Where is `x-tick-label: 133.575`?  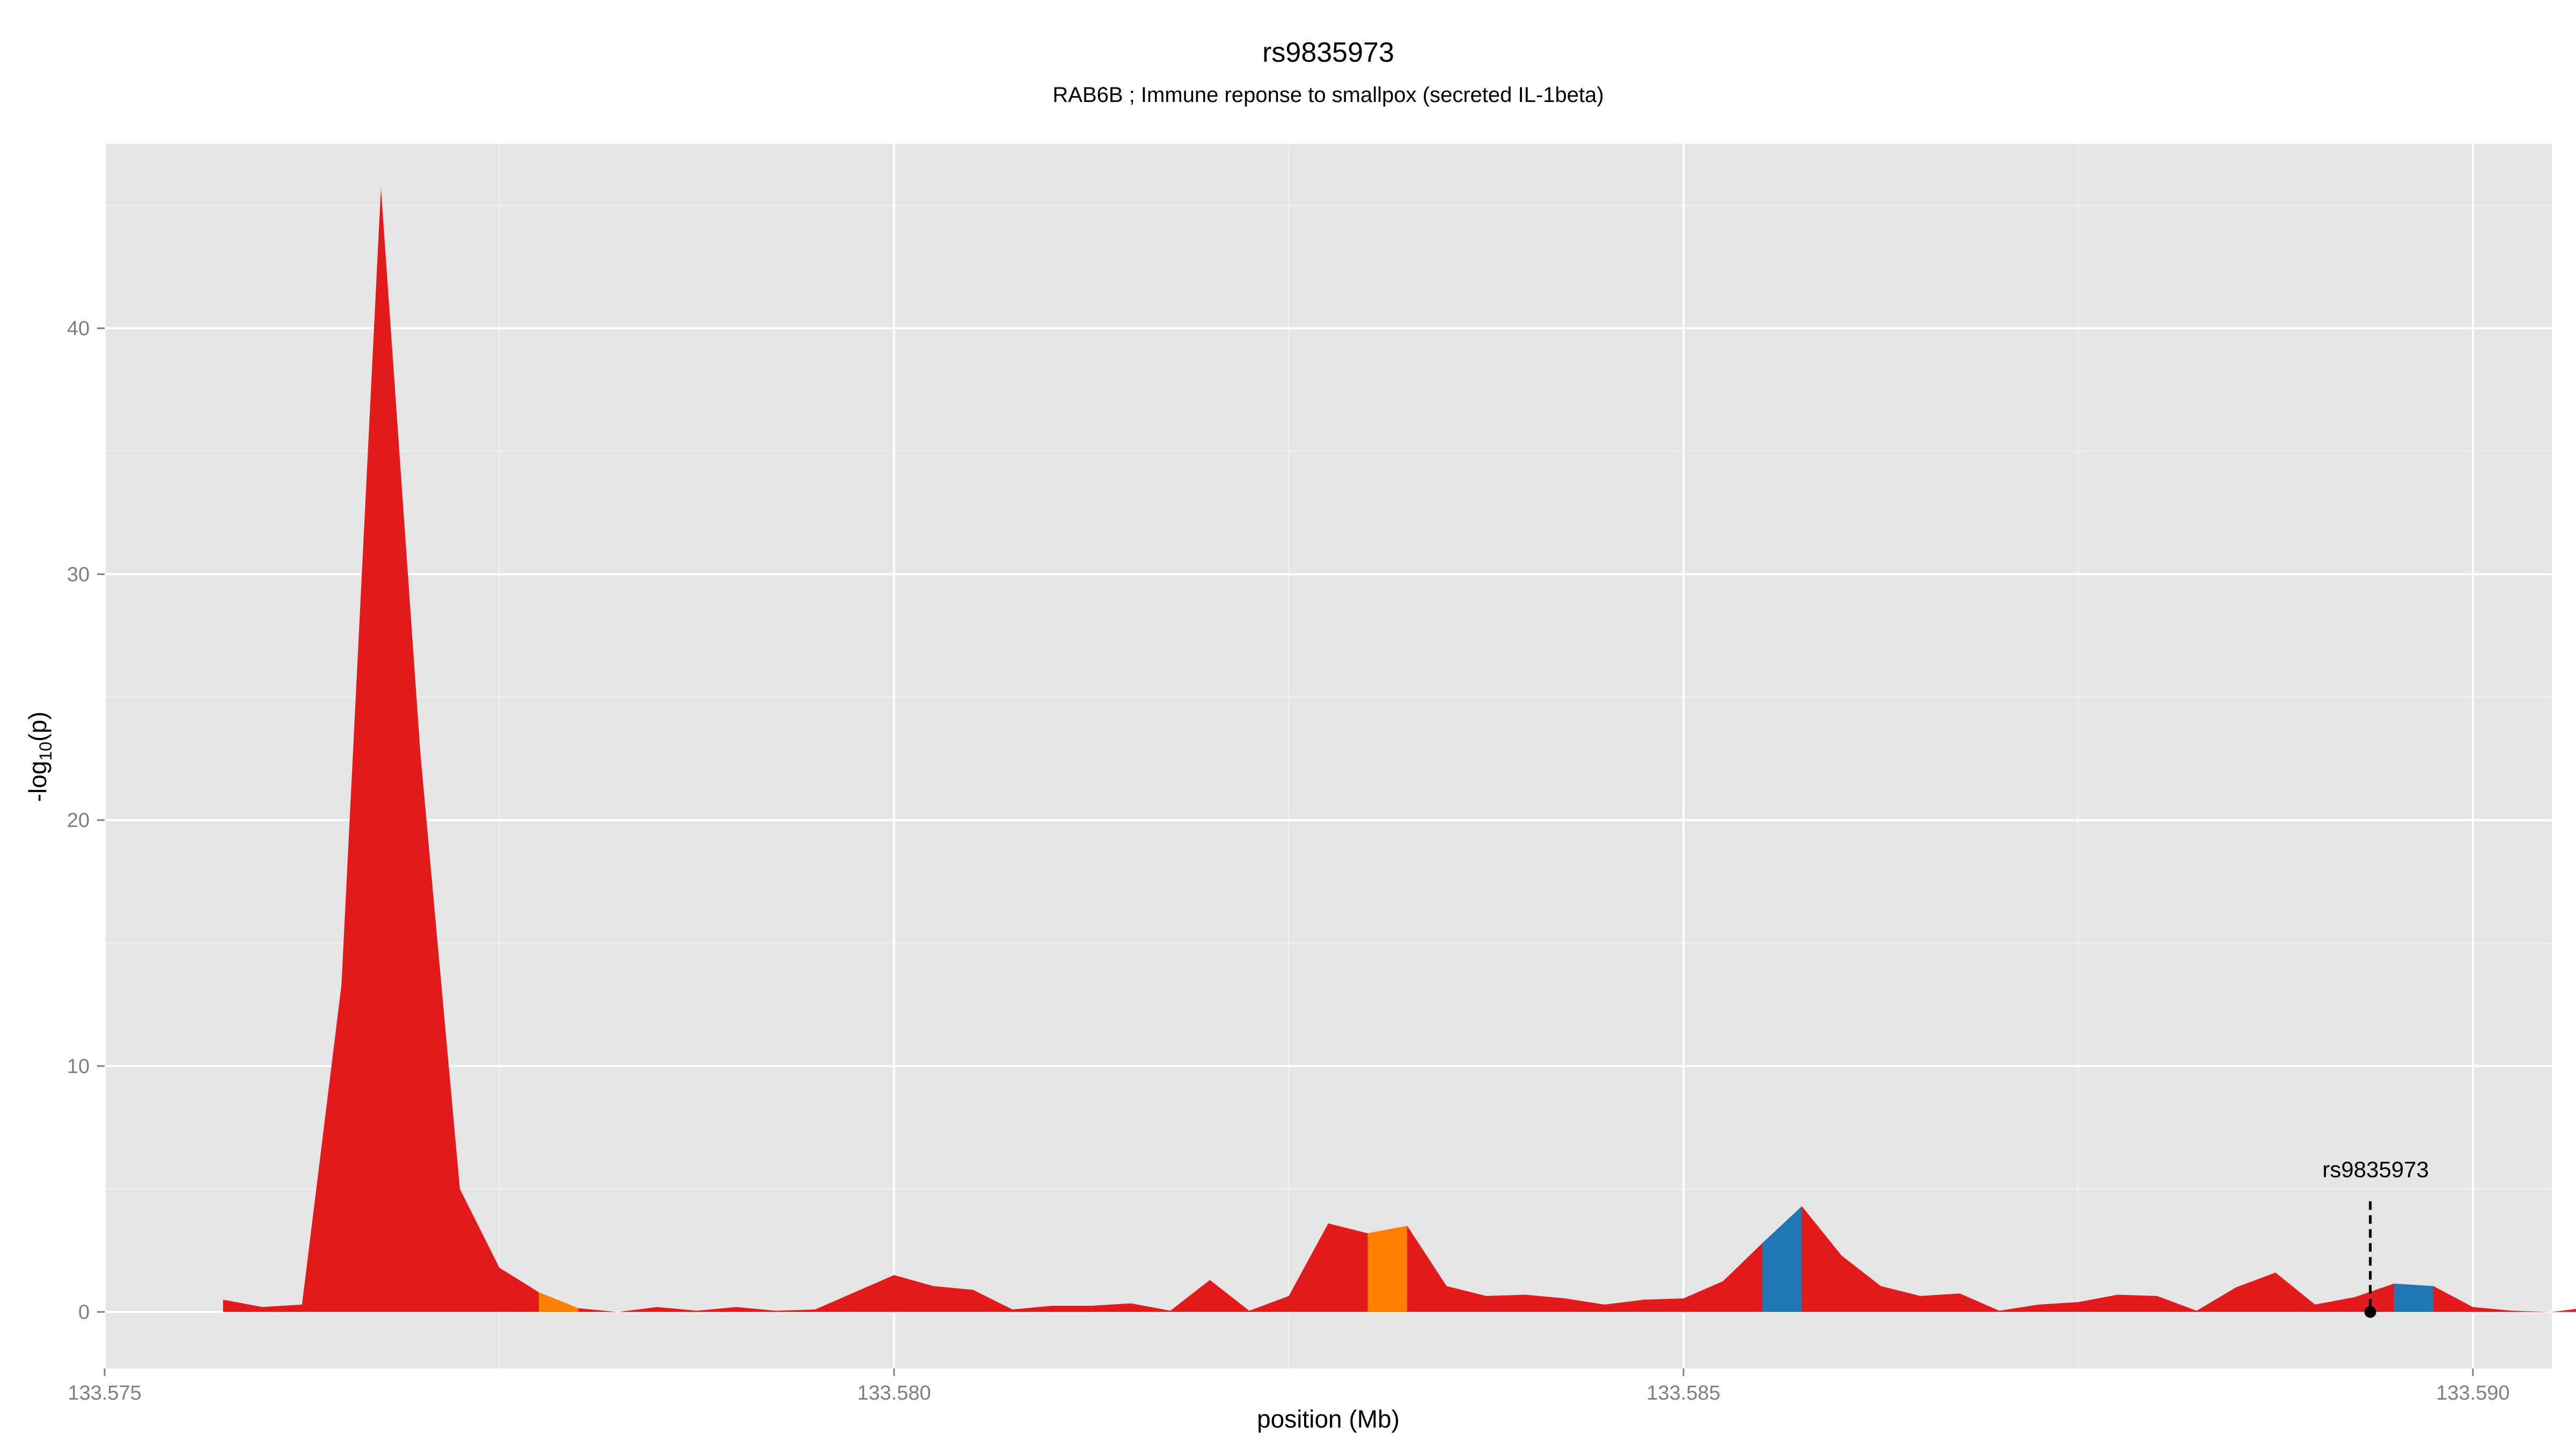
x-tick-label: 133.575 is located at coordinates (104, 1393).